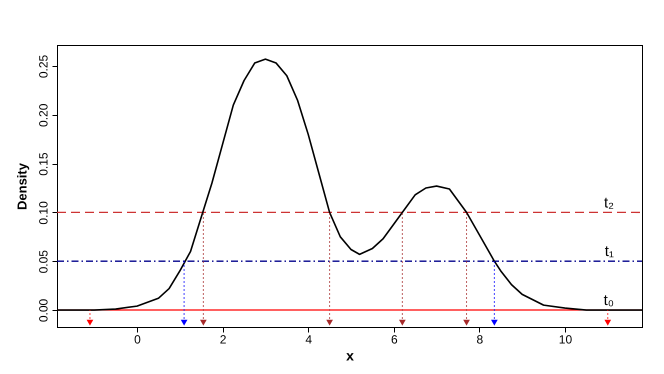 Image resolution: width=664 pixels, height=374 pixels. What do you see at coordinates (609, 203) in the screenshot?
I see `ref-line-label: t₂` at bounding box center [609, 203].